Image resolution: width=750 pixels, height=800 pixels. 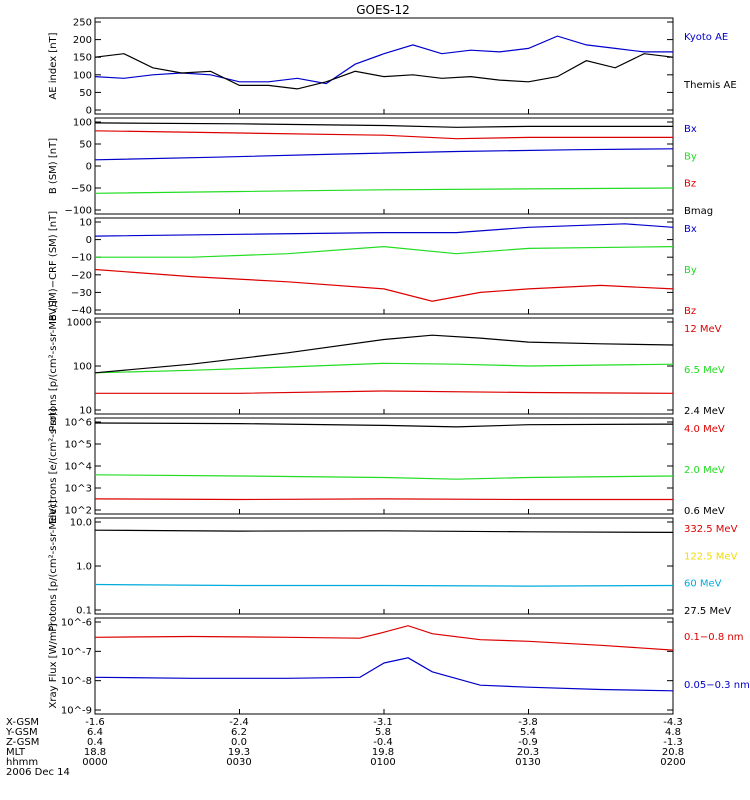 I want to click on legend-entry: 60 MeV, so click(x=703, y=584).